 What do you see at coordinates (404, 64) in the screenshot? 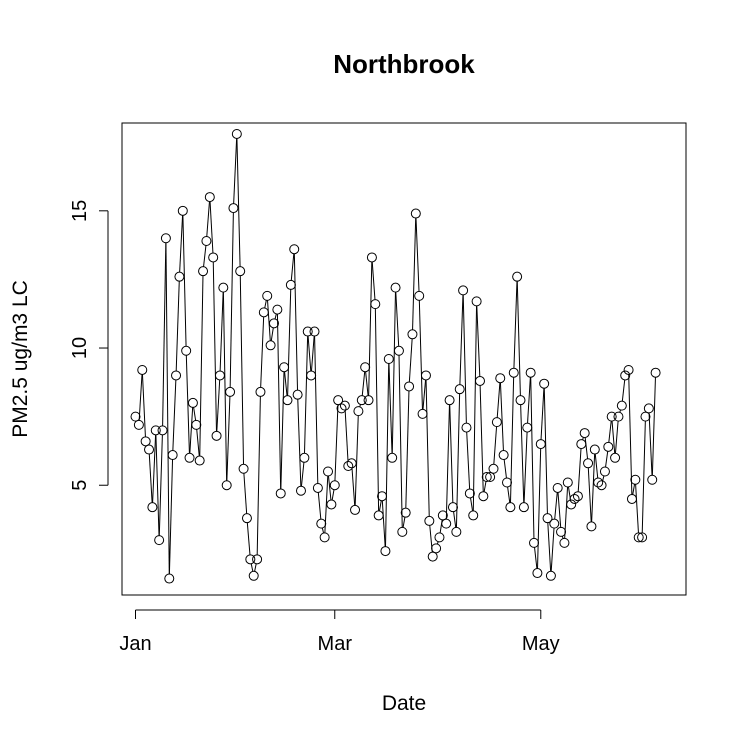
I see `chart-title: Northbrook` at bounding box center [404, 64].